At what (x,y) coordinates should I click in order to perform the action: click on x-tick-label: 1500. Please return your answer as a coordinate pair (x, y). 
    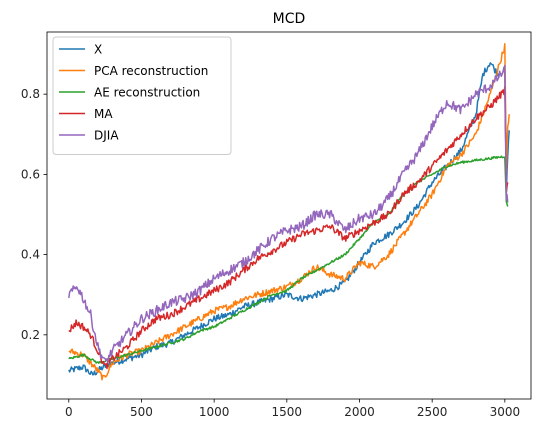
    Looking at the image, I should click on (287, 412).